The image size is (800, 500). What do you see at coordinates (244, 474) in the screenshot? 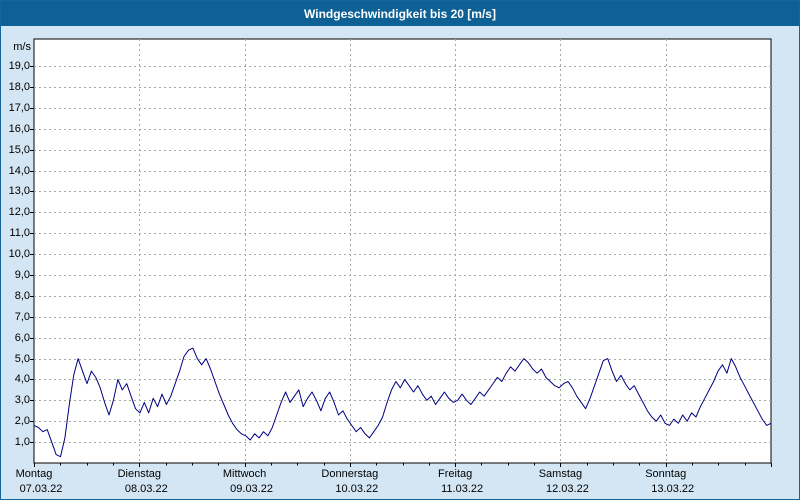
I see `x-day-label: Mittwoch` at bounding box center [244, 474].